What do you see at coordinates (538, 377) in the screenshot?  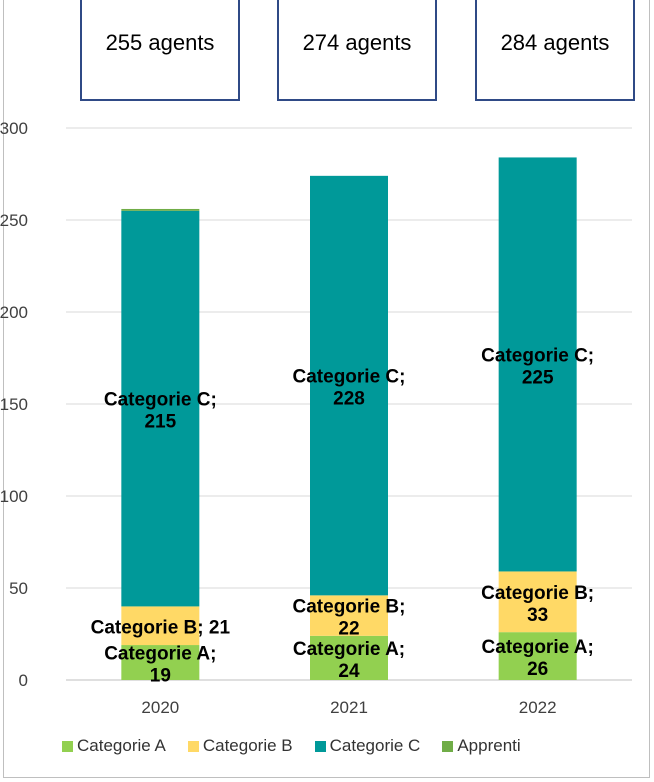 I see `data-label: 225` at bounding box center [538, 377].